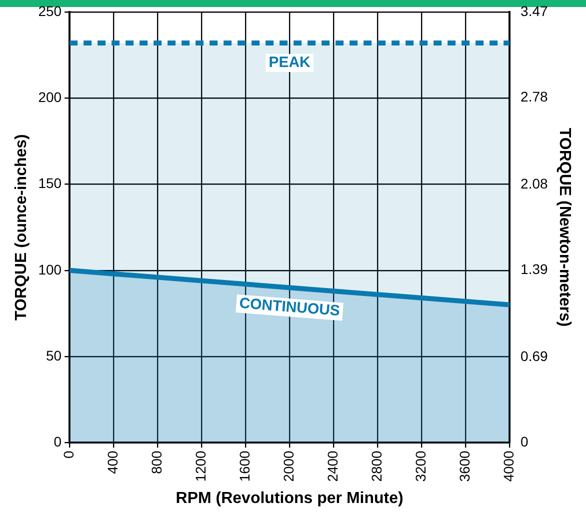  What do you see at coordinates (290, 498) in the screenshot?
I see `x-axis-title: RPM (Revolutions per Minute)` at bounding box center [290, 498].